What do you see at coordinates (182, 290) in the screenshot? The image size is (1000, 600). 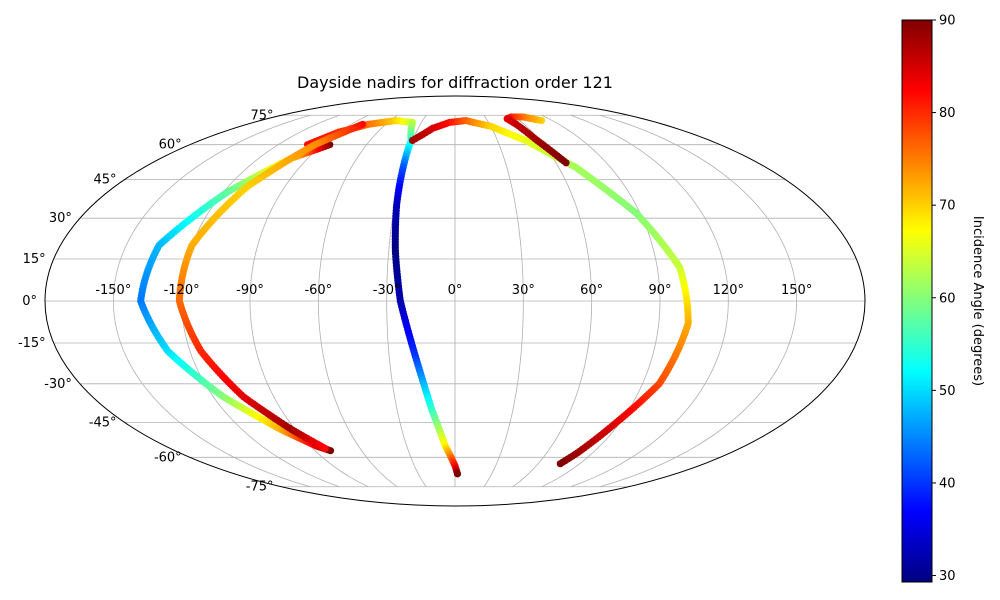 I see `longitude-tick-label: -120°` at bounding box center [182, 290].